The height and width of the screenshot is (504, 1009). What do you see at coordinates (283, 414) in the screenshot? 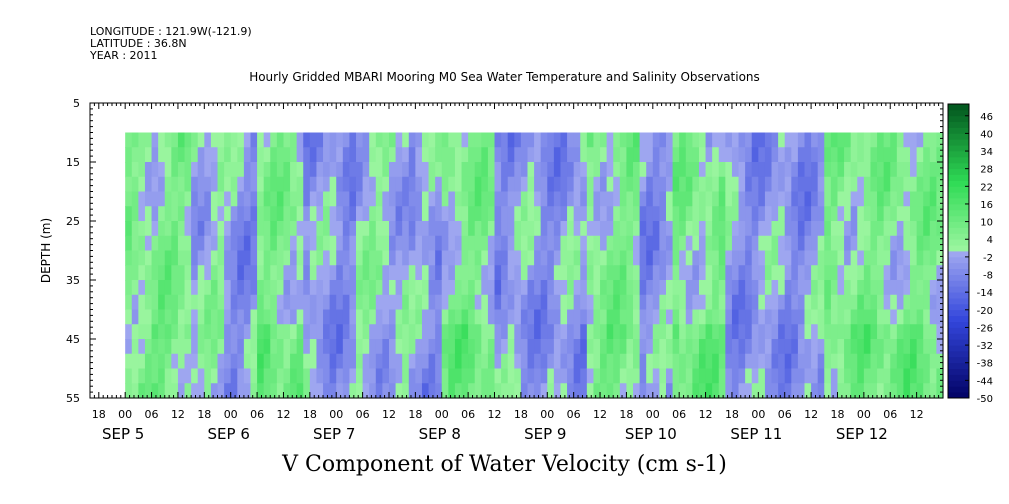
I see `x-hour-tick-label: 12` at bounding box center [283, 414].